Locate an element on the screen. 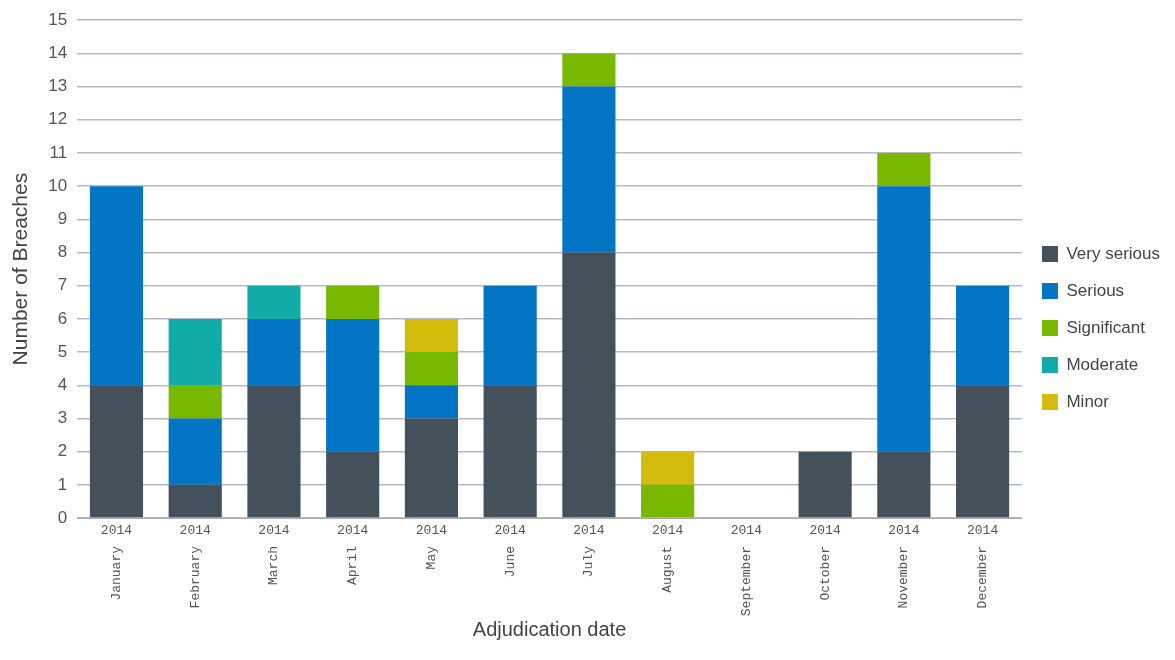 The height and width of the screenshot is (660, 1175). x-tick-label: 2014 June is located at coordinates (510, 550).